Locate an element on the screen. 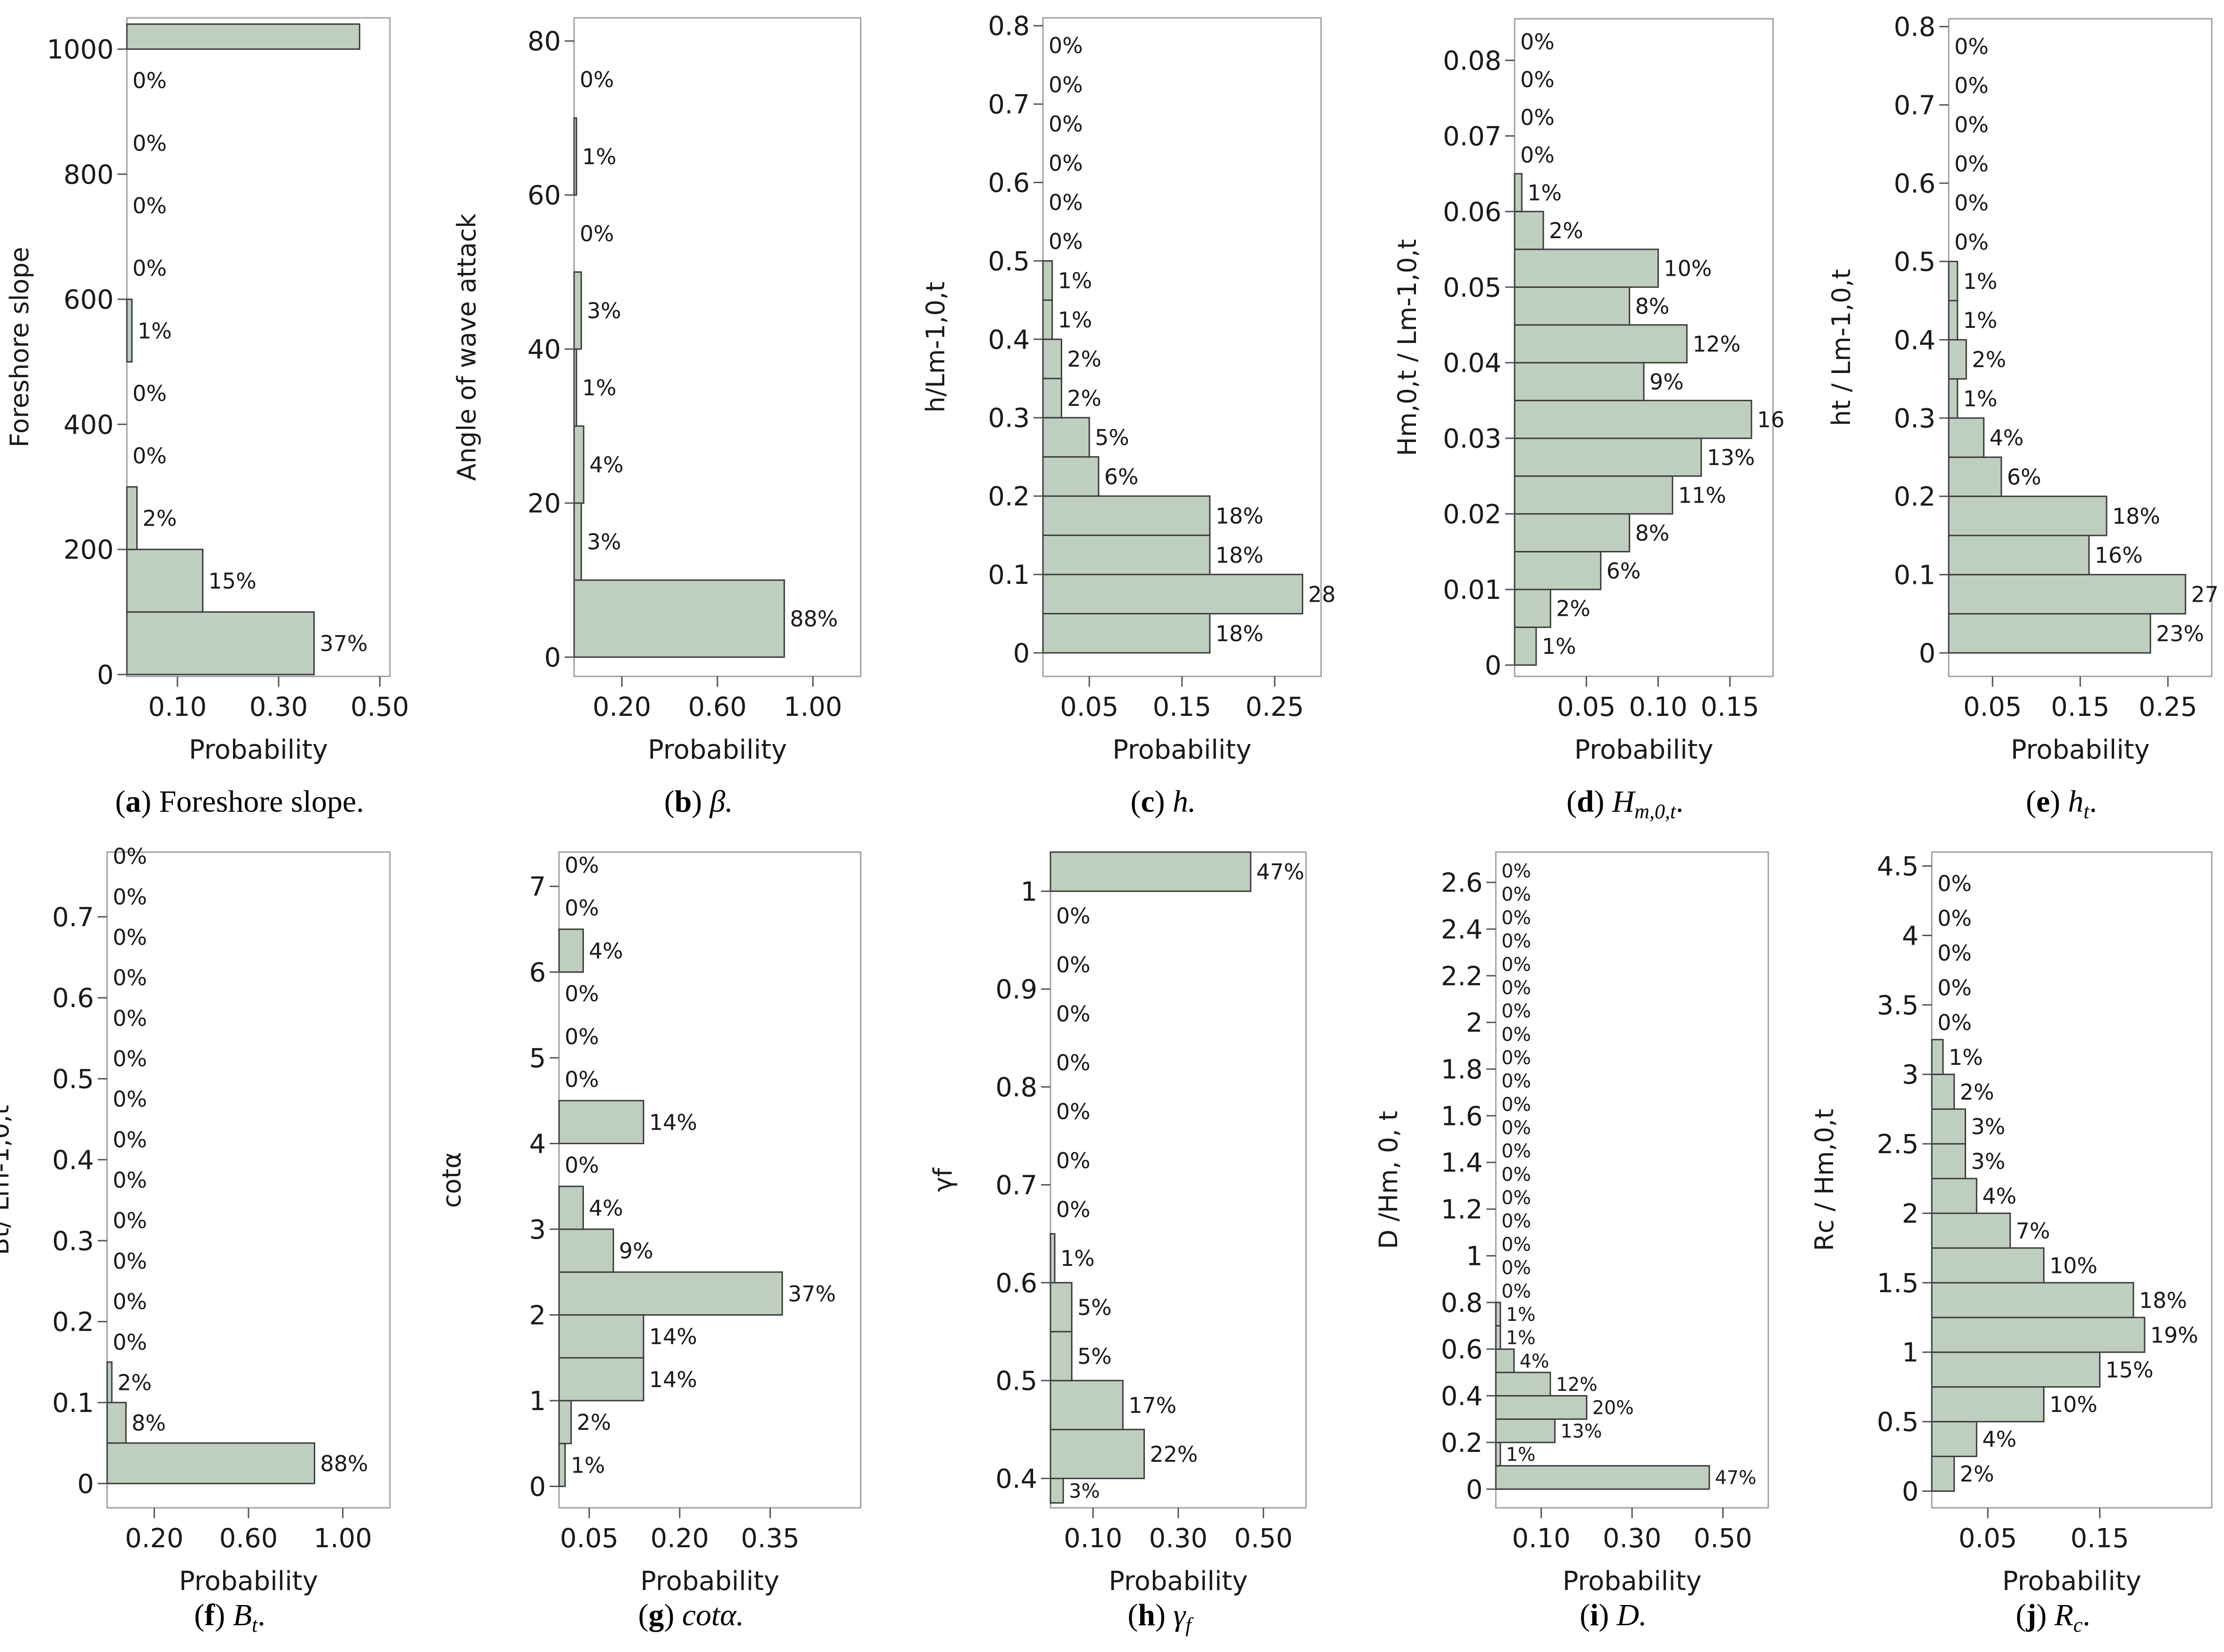 The image size is (2224, 1652). y-tick-label: 0 is located at coordinates (1910, 1492).